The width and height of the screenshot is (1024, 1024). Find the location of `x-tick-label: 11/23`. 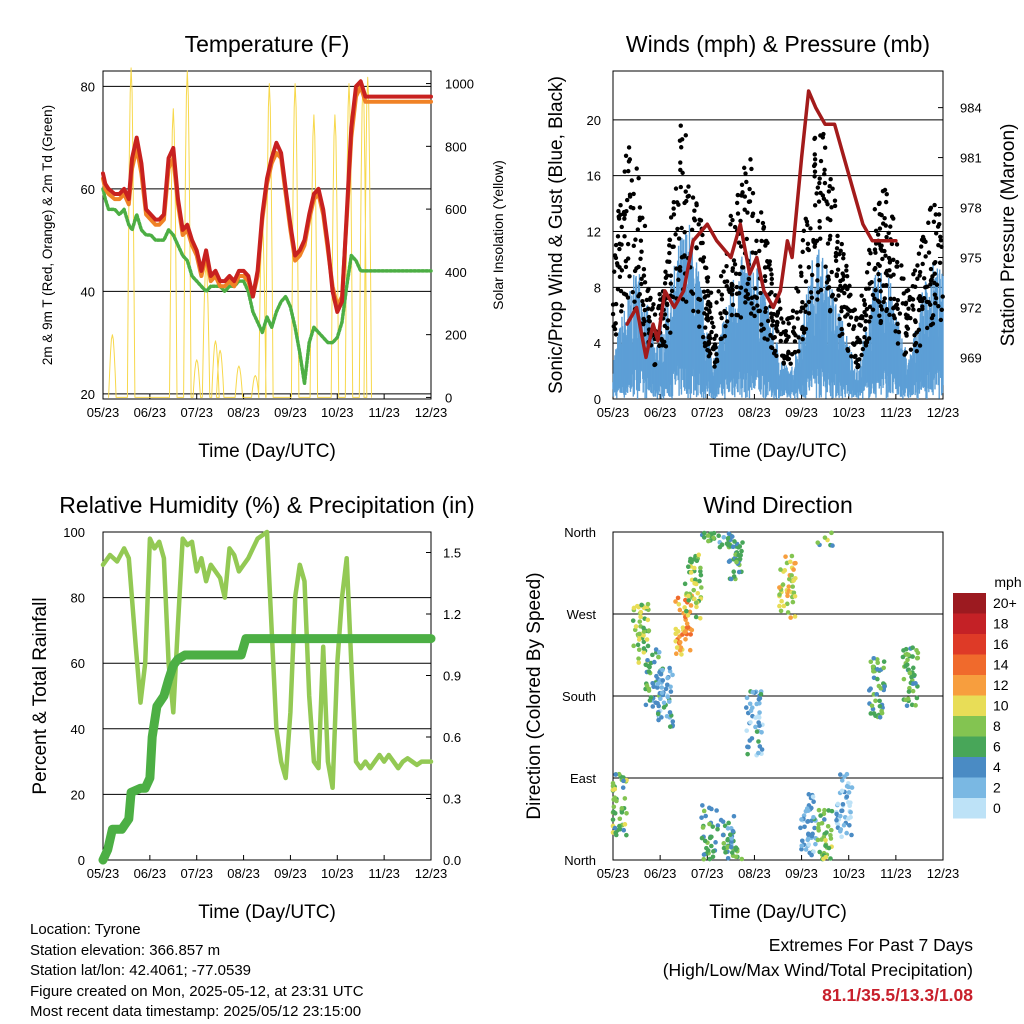

x-tick-label: 11/23 is located at coordinates (384, 412).